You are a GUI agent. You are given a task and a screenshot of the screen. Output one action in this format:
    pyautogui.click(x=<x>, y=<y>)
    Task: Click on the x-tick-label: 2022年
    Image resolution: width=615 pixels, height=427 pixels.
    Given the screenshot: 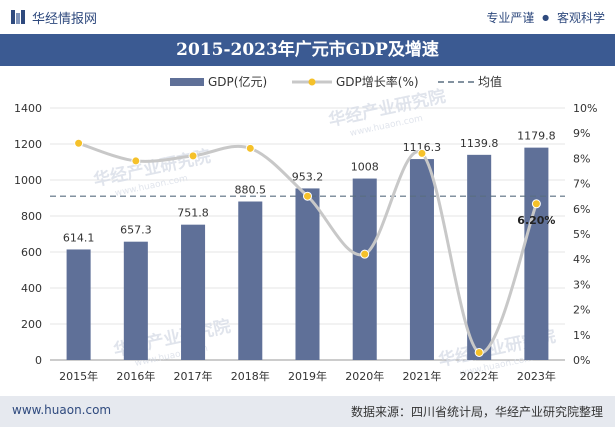 What is the action you would take?
    pyautogui.click(x=479, y=376)
    